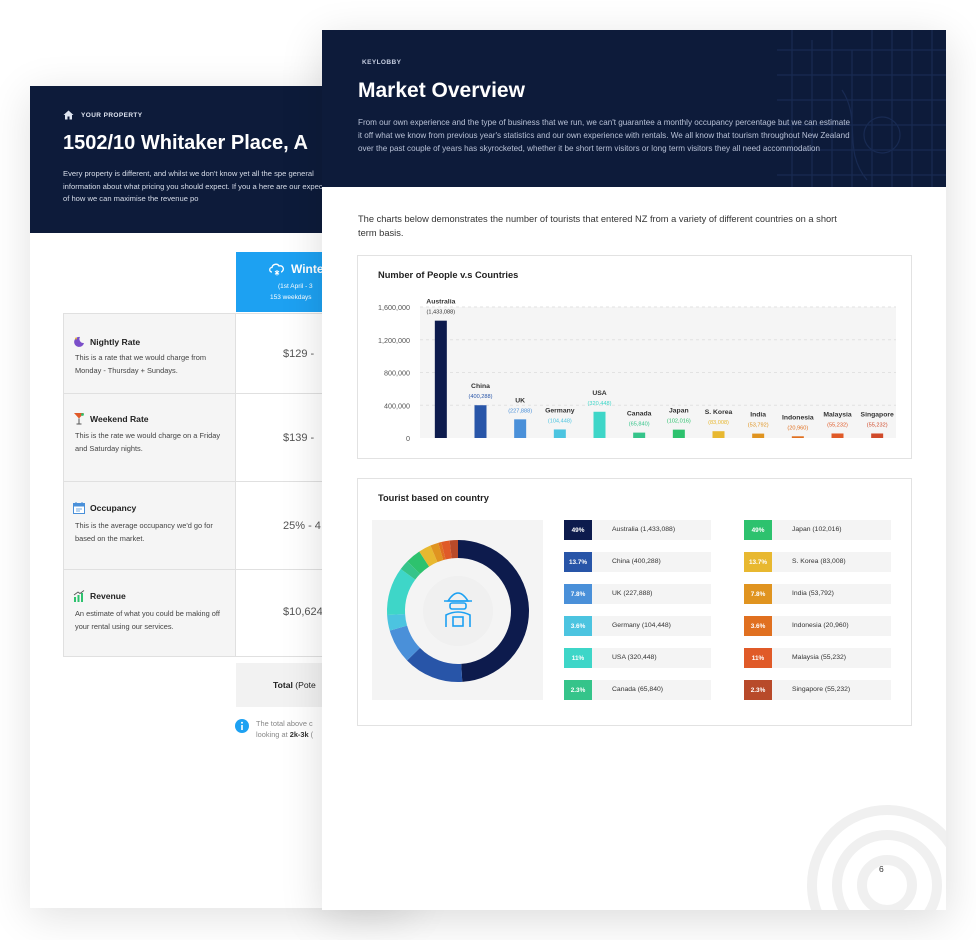  What do you see at coordinates (276, 269) in the screenshot?
I see `snow-cloud-icon` at bounding box center [276, 269].